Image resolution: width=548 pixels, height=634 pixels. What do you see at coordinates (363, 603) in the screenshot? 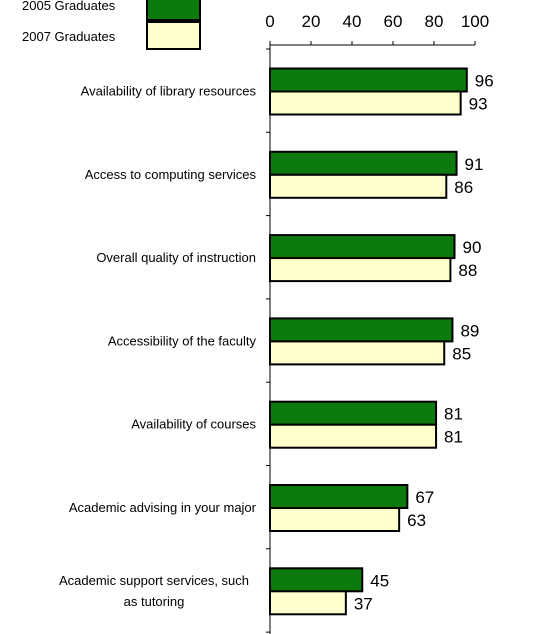
I see `data-label: 37` at bounding box center [363, 603].